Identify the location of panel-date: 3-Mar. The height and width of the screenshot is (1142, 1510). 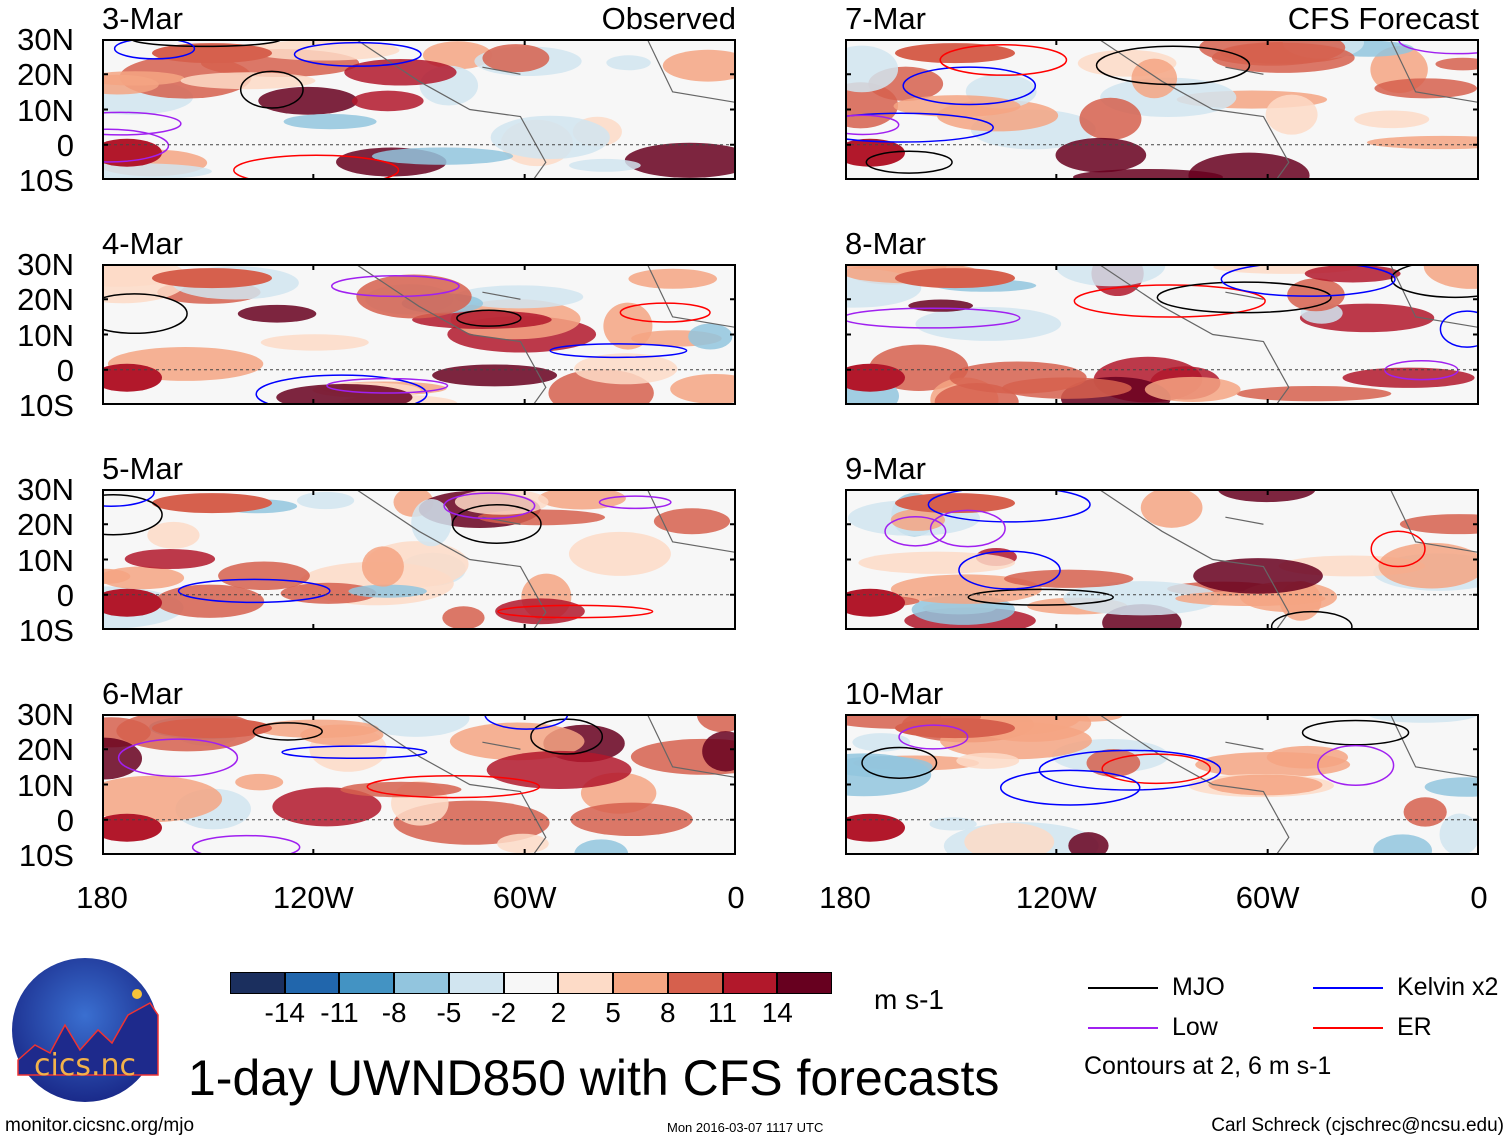
(142, 18).